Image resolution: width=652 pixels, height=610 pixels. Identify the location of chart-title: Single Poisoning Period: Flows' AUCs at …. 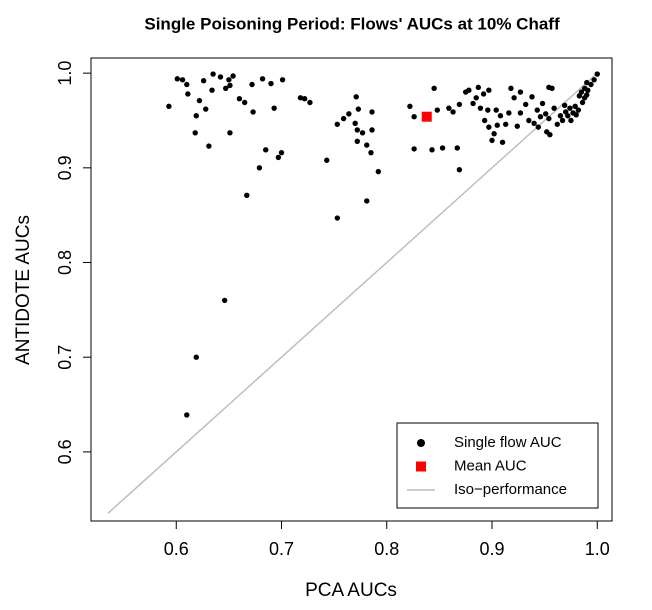
(352, 23).